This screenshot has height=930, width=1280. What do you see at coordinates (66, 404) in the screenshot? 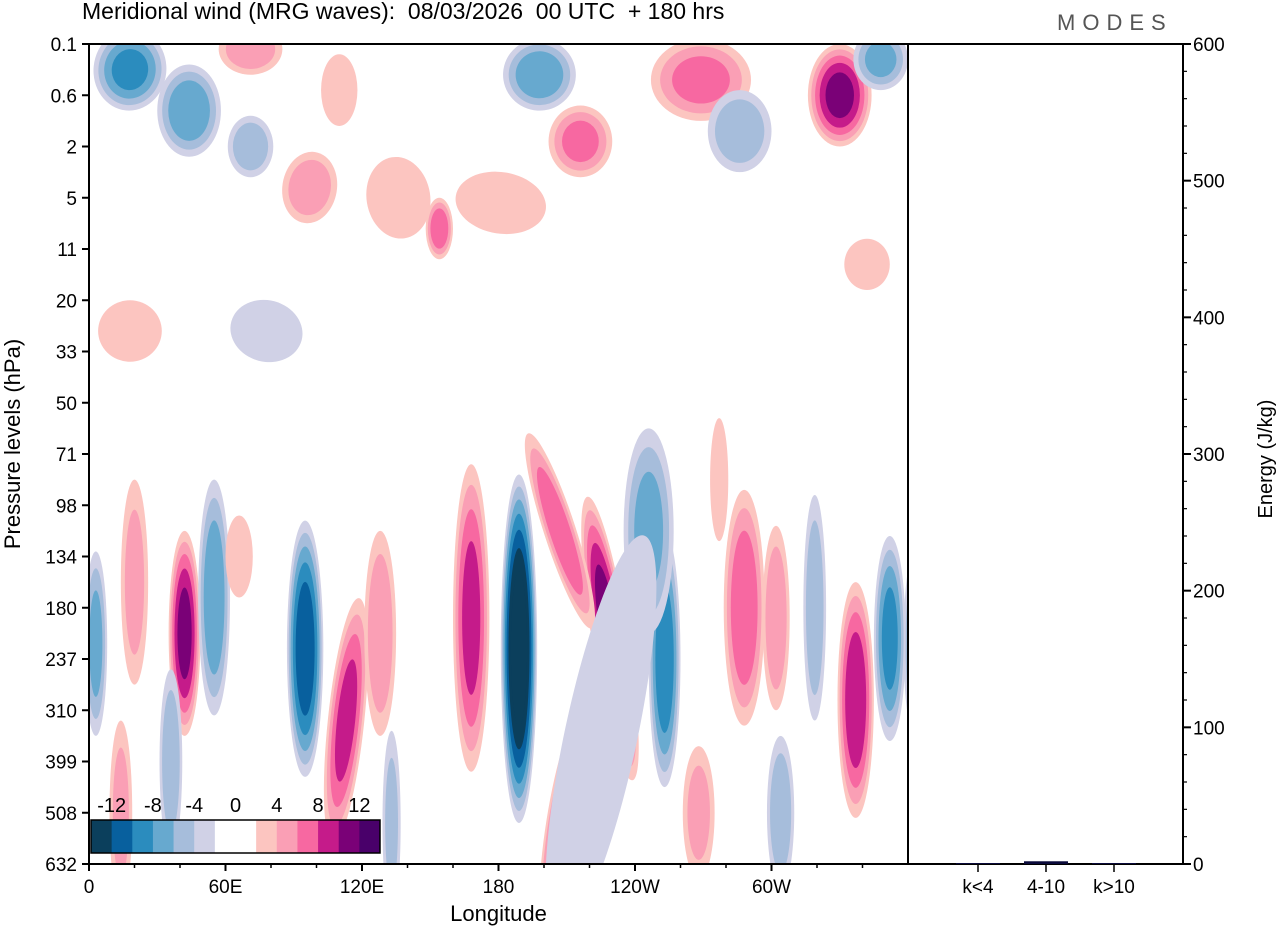
I see `y-tick-label: 50` at bounding box center [66, 404].